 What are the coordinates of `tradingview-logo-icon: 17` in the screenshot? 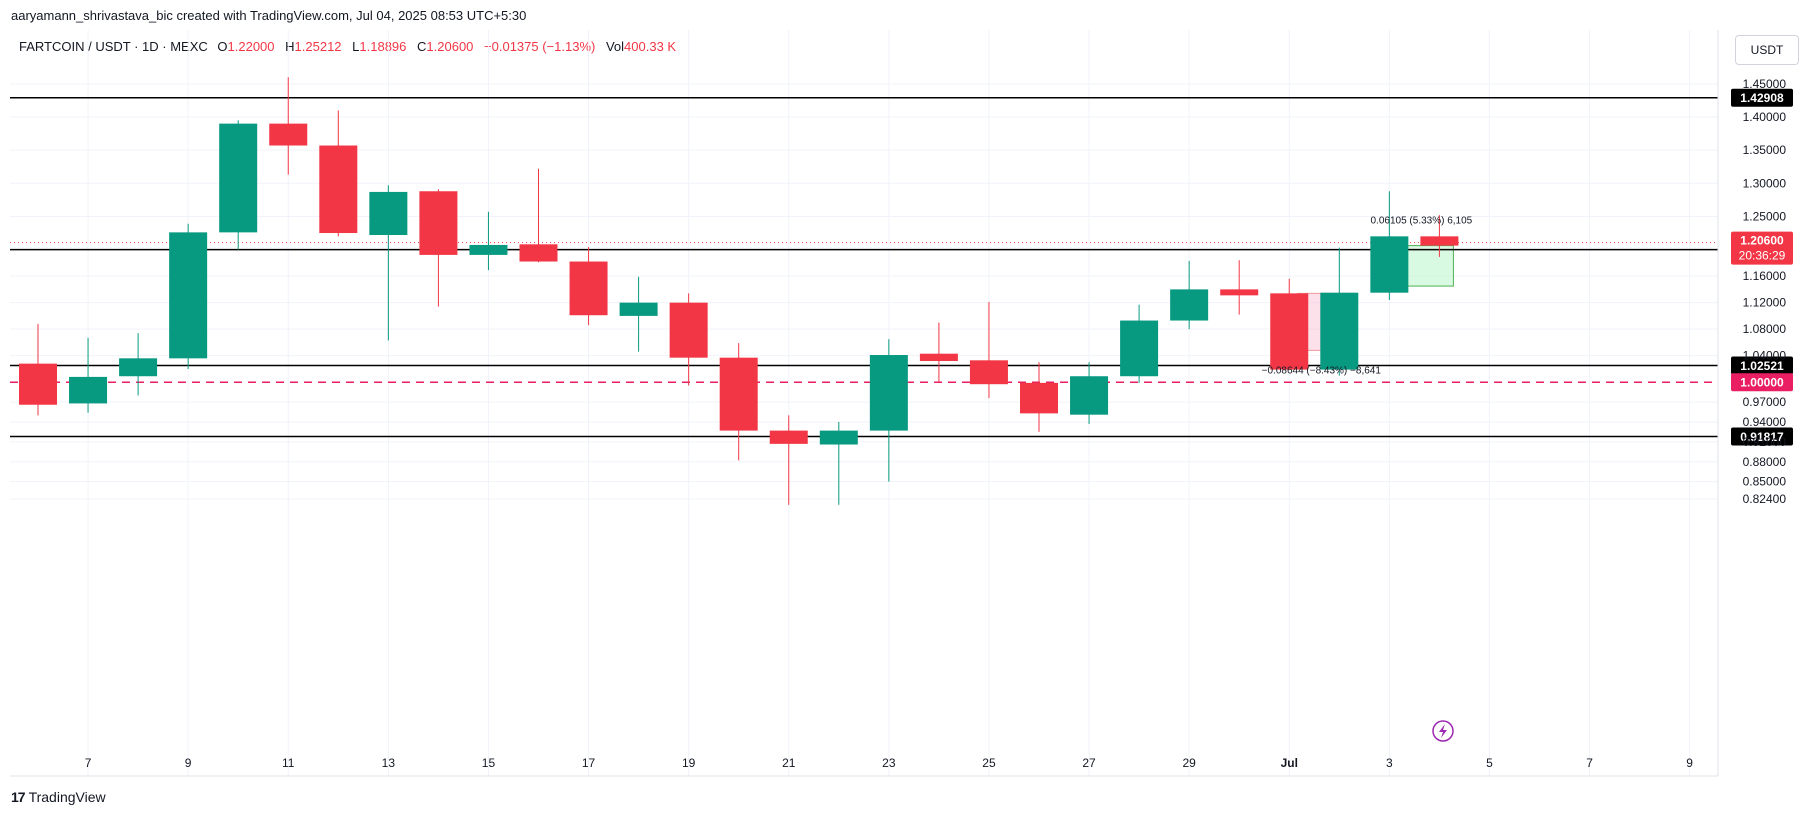 It's located at (18, 797).